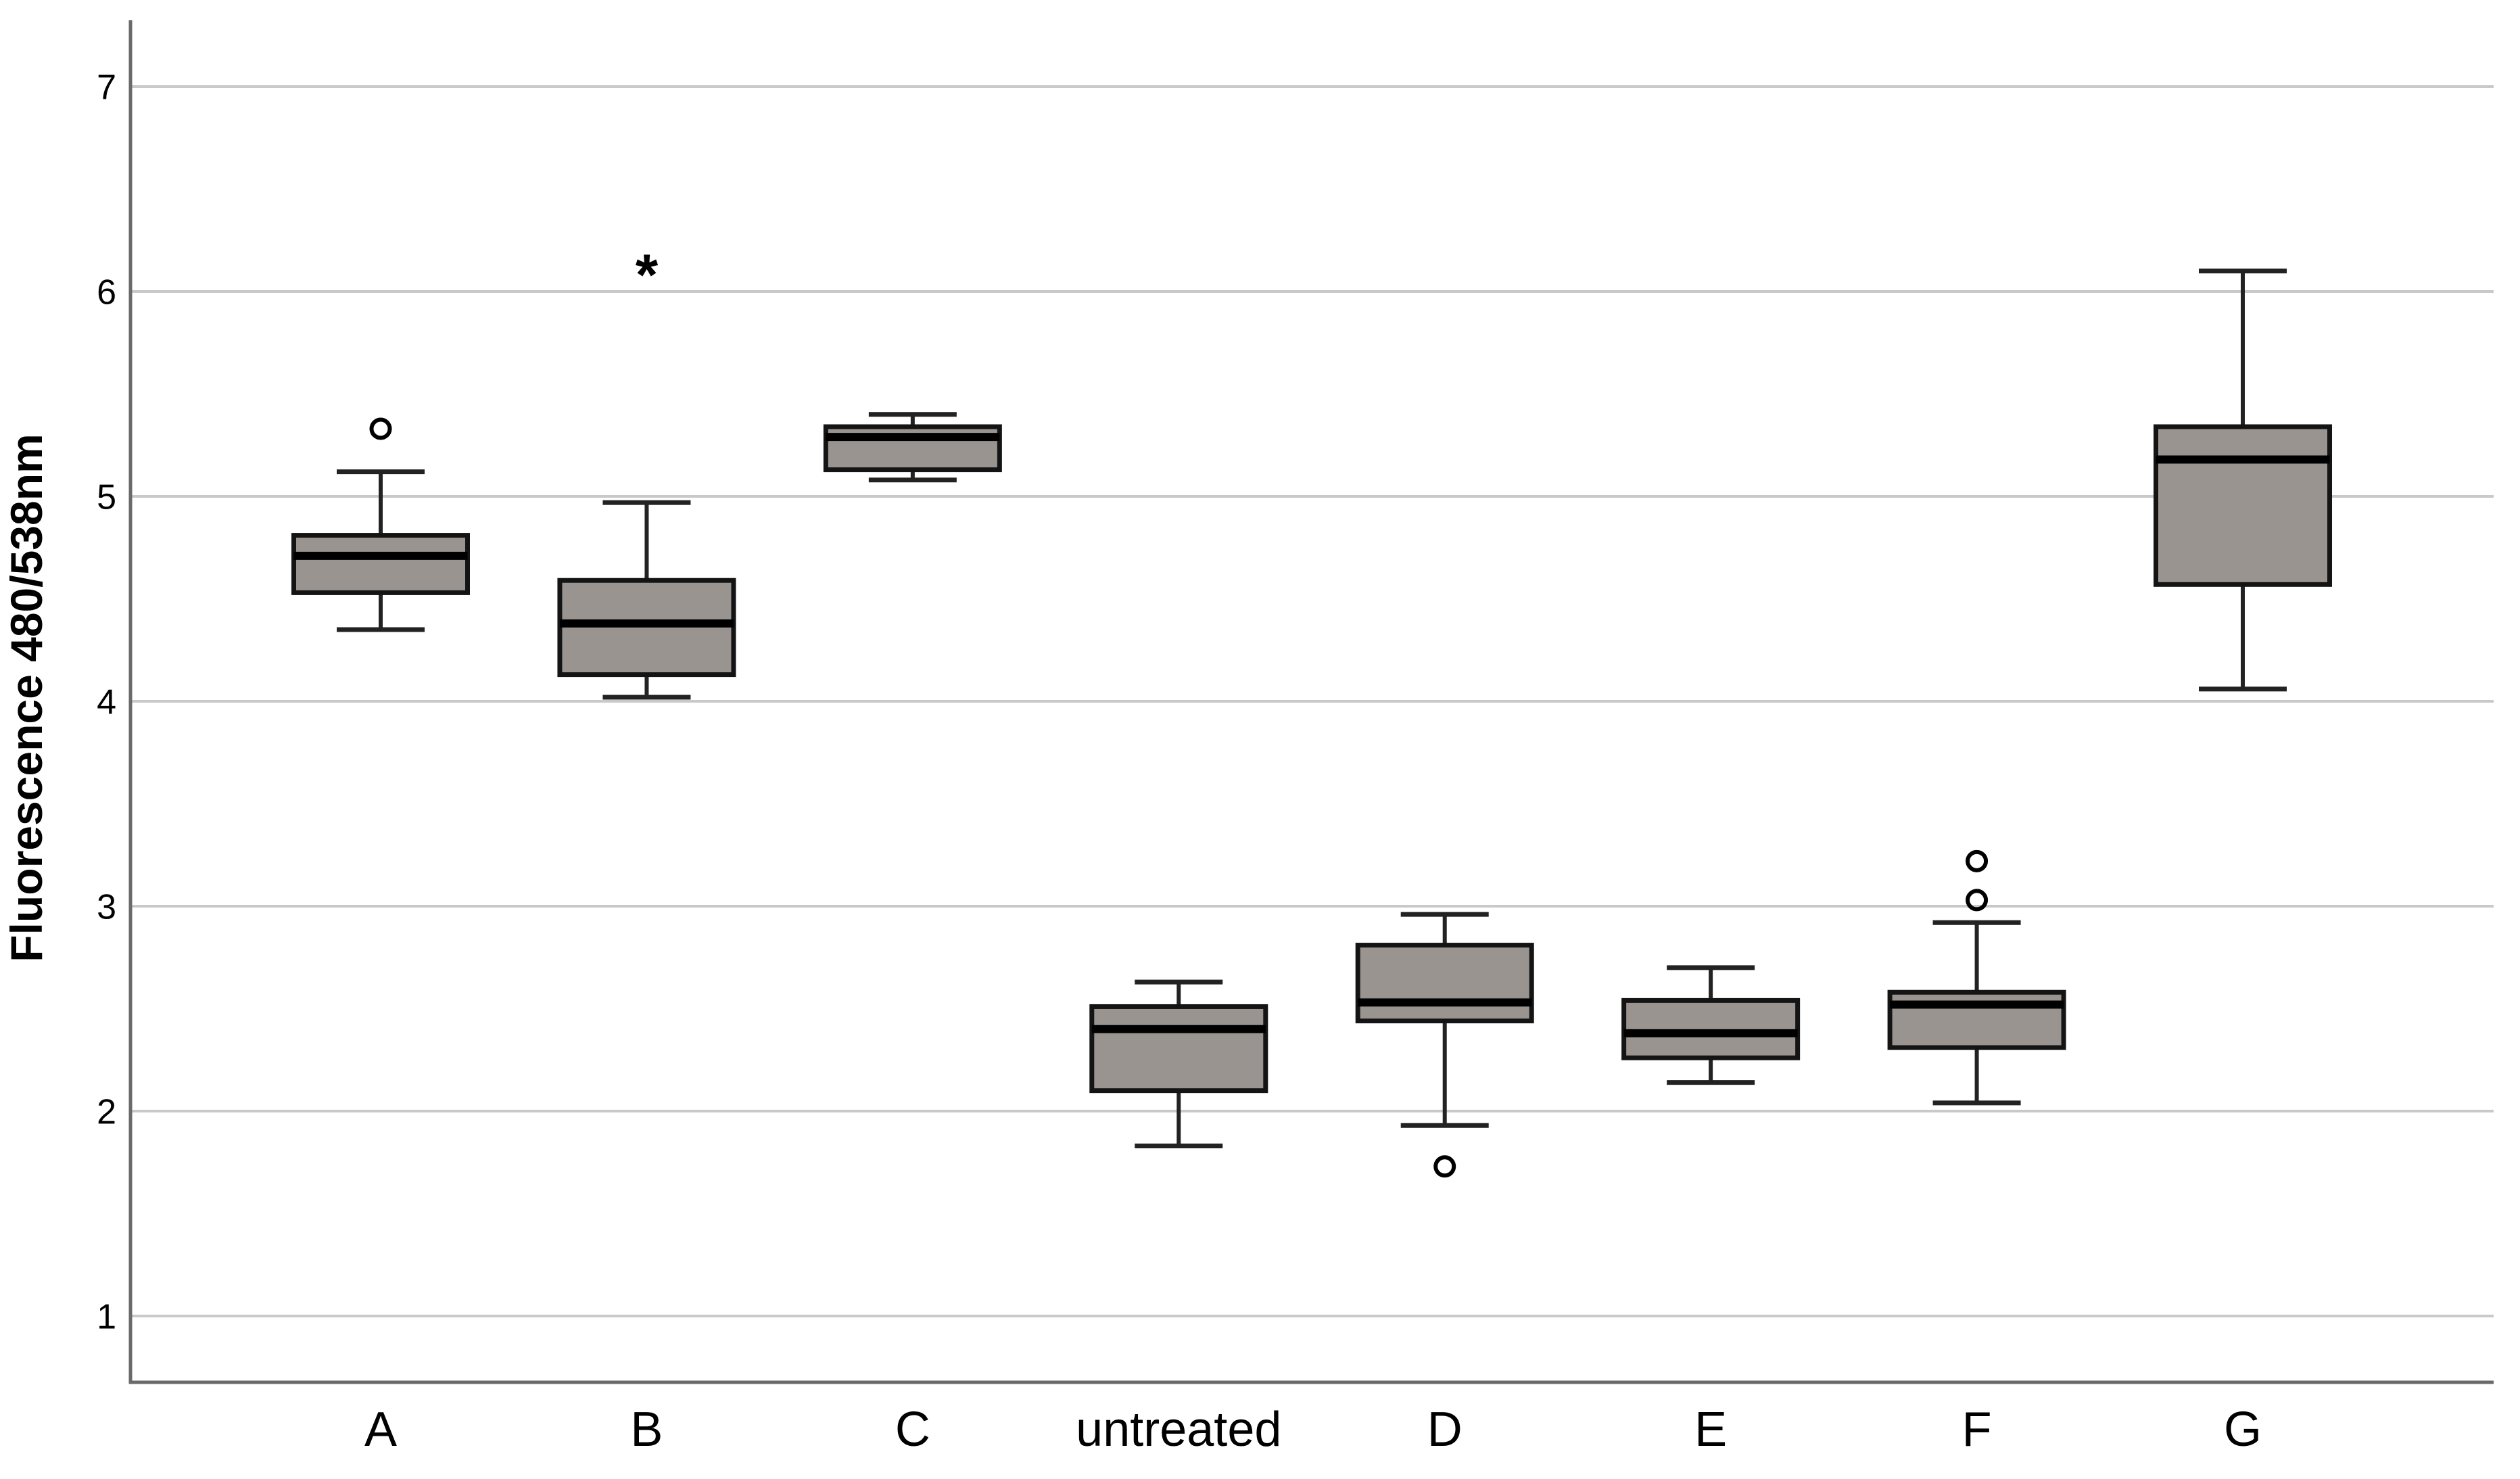  Describe the element at coordinates (647, 471) in the screenshot. I see `box-group-B: *` at that location.